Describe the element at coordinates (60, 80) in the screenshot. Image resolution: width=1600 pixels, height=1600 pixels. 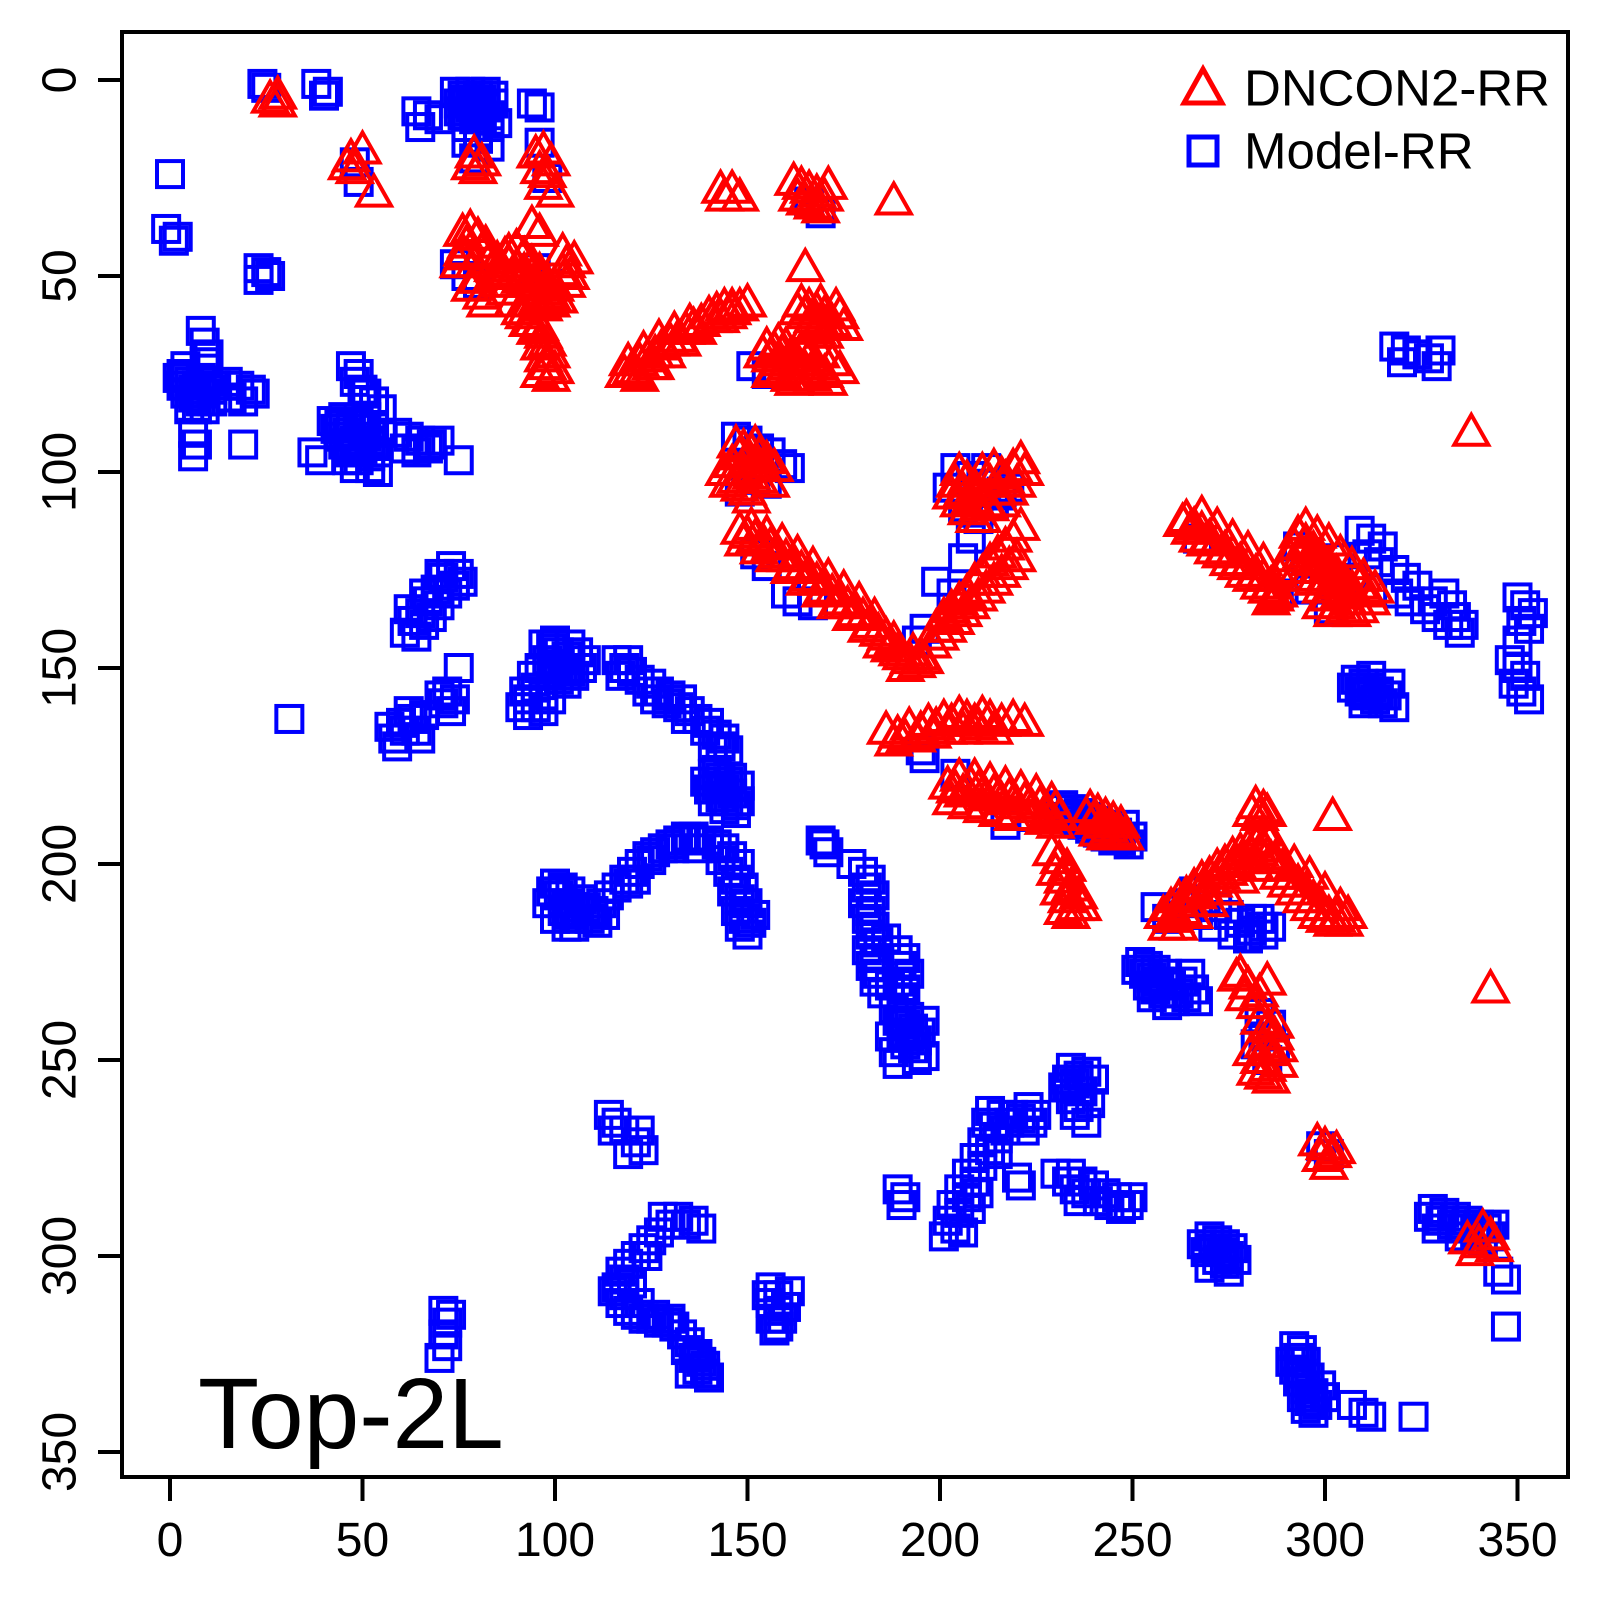
I see `y-tick-label: 0` at that location.